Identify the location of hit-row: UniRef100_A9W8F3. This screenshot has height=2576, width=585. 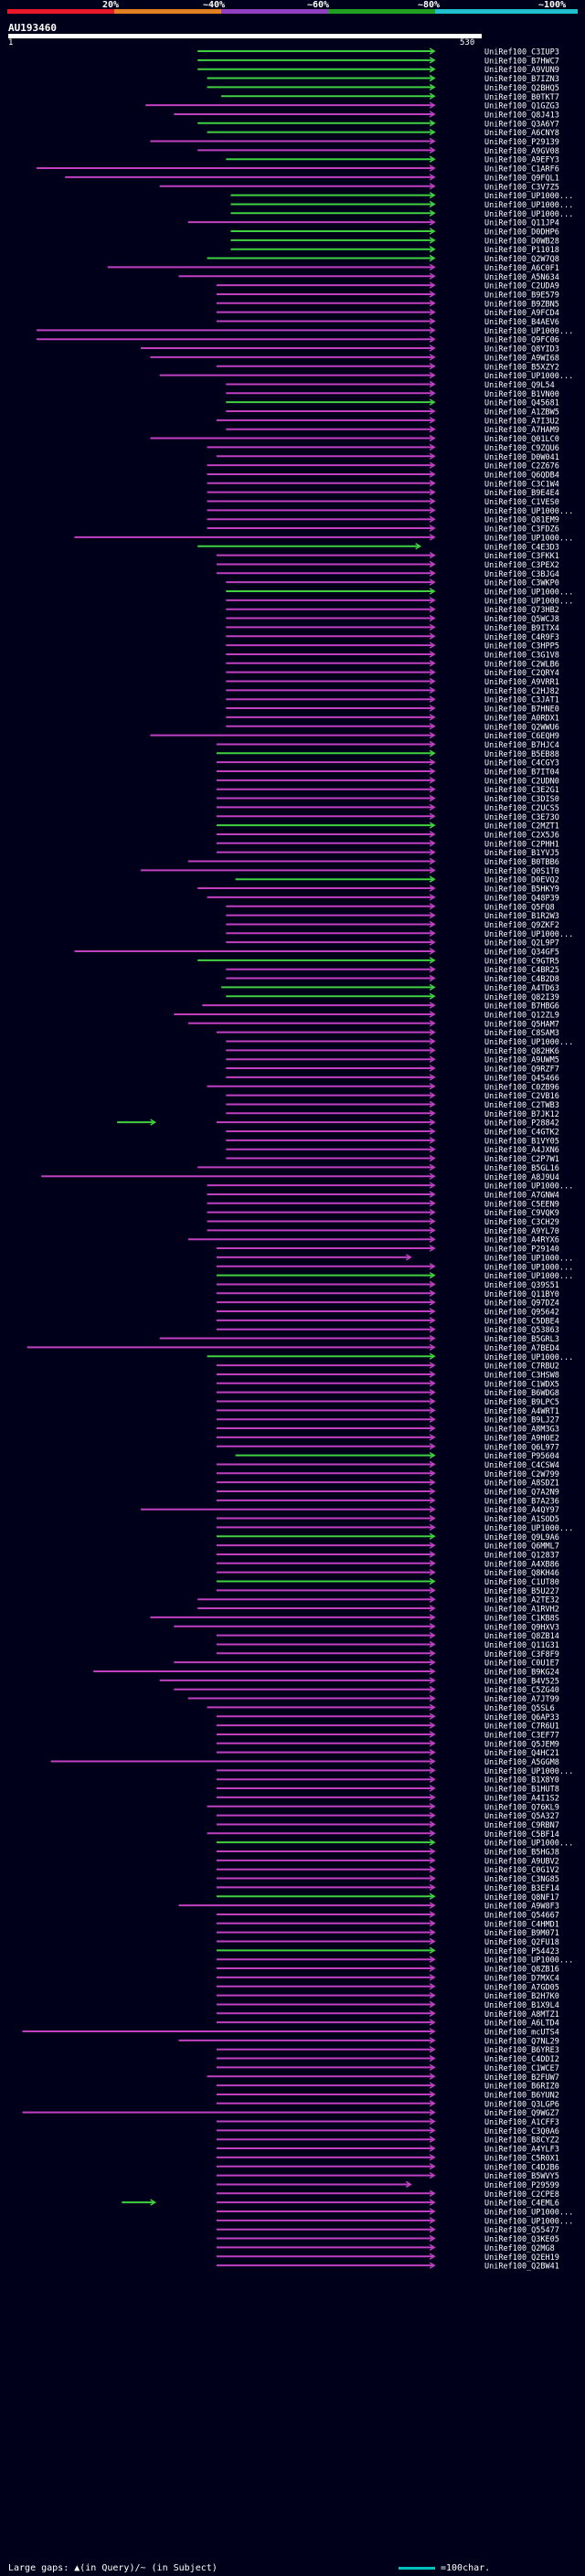
(369, 1907).